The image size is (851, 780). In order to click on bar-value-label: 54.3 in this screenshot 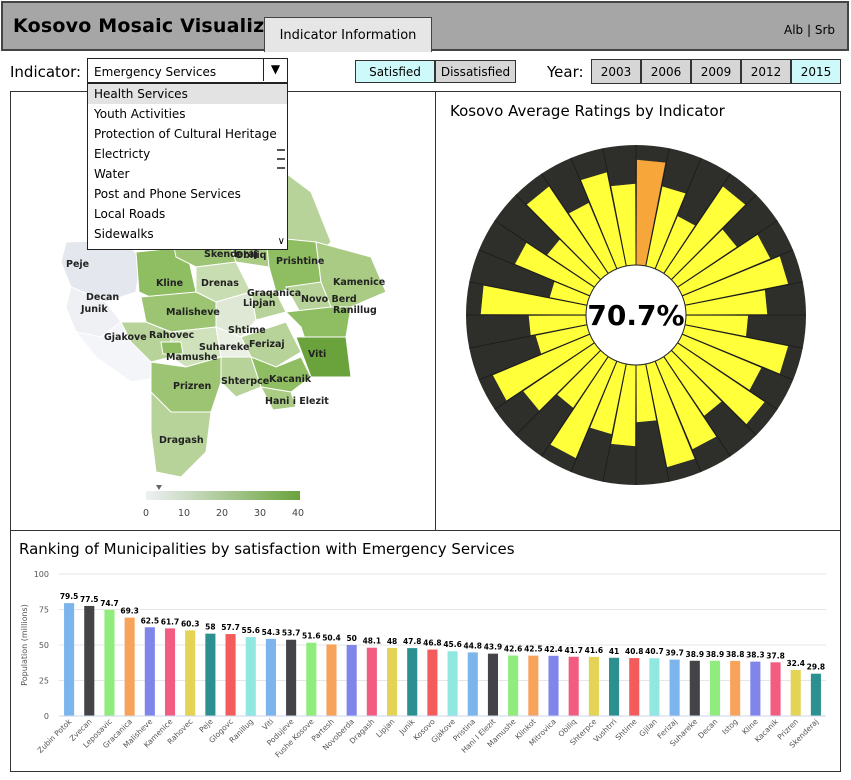, I will do `click(271, 632)`.